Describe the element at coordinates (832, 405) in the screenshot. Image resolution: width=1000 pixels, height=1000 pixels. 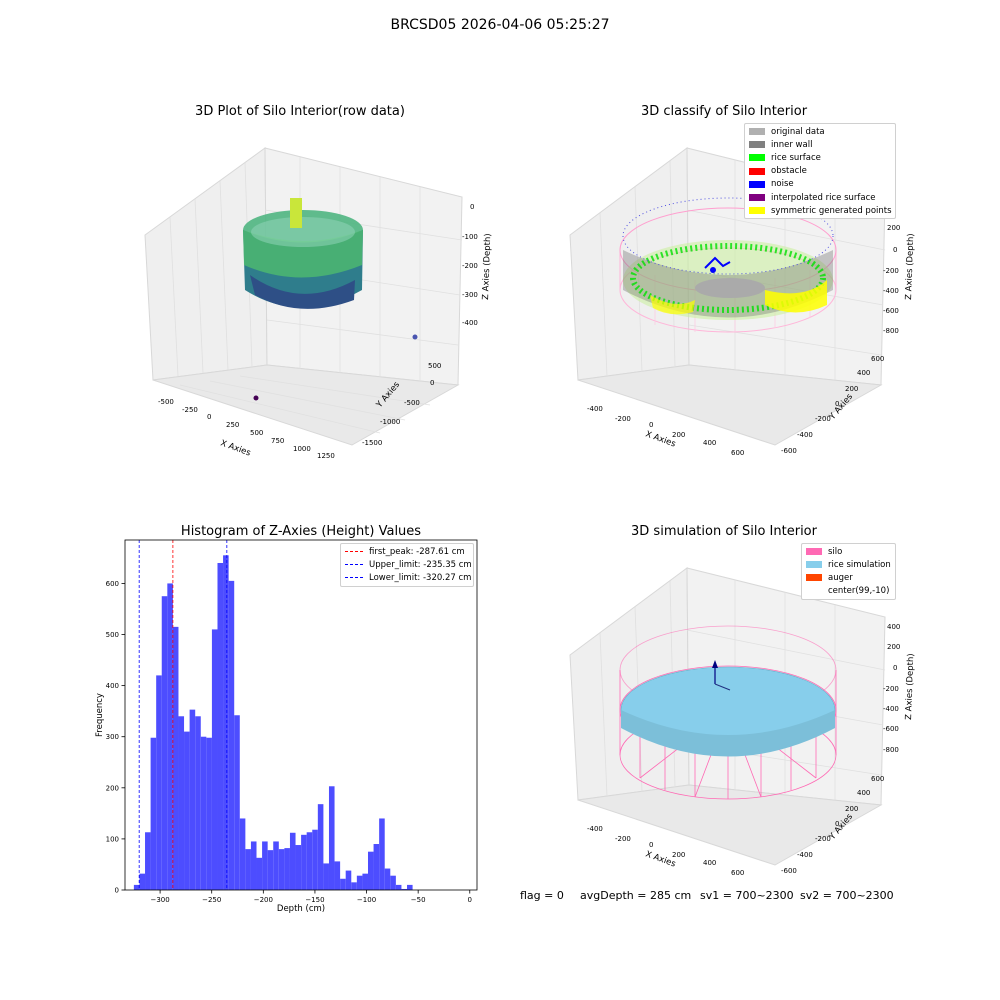
I see `classify-y-ticks: 600 400 200 0 -200 -400 -600` at that location.